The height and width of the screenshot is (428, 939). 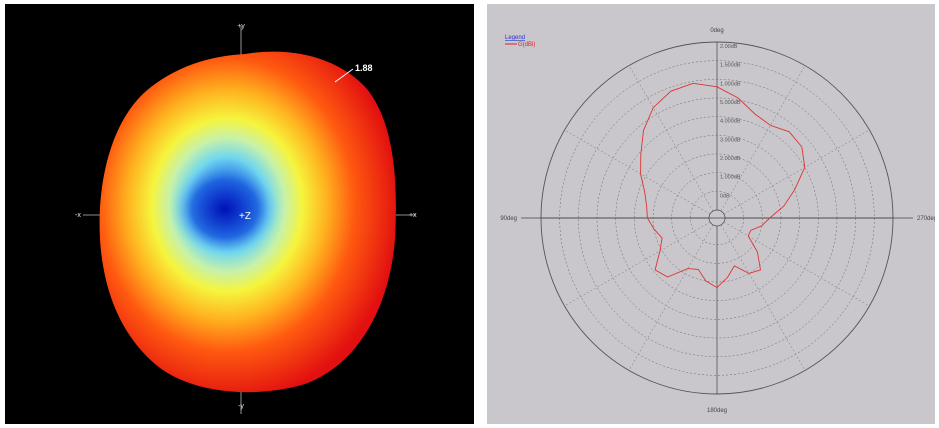 I want to click on direction-label-right: 270deg, so click(x=926, y=219).